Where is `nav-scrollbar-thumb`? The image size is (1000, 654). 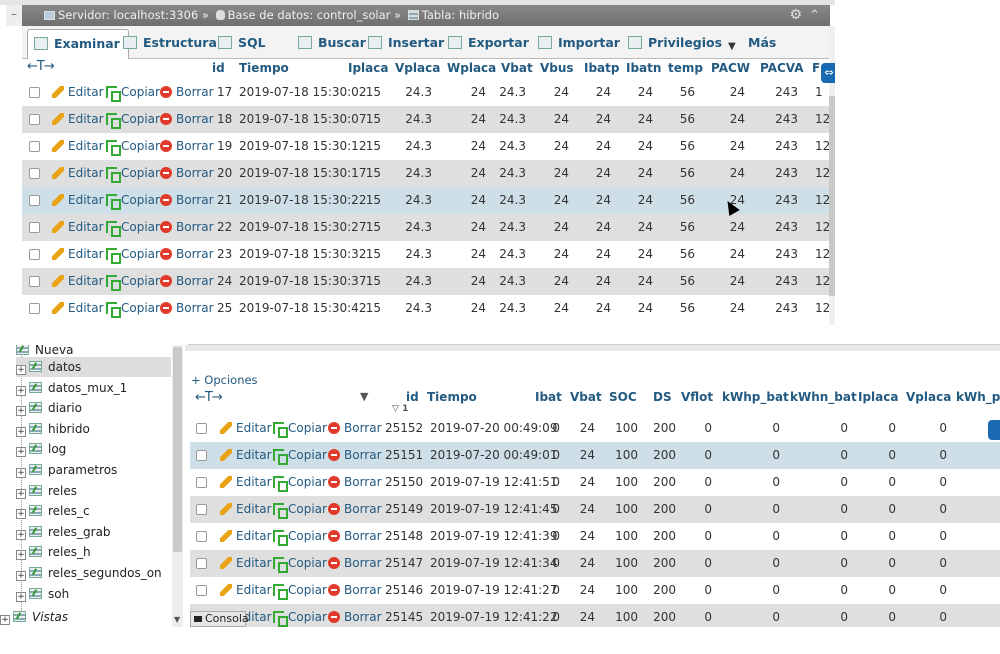
nav-scrollbar-thumb is located at coordinates (177, 449).